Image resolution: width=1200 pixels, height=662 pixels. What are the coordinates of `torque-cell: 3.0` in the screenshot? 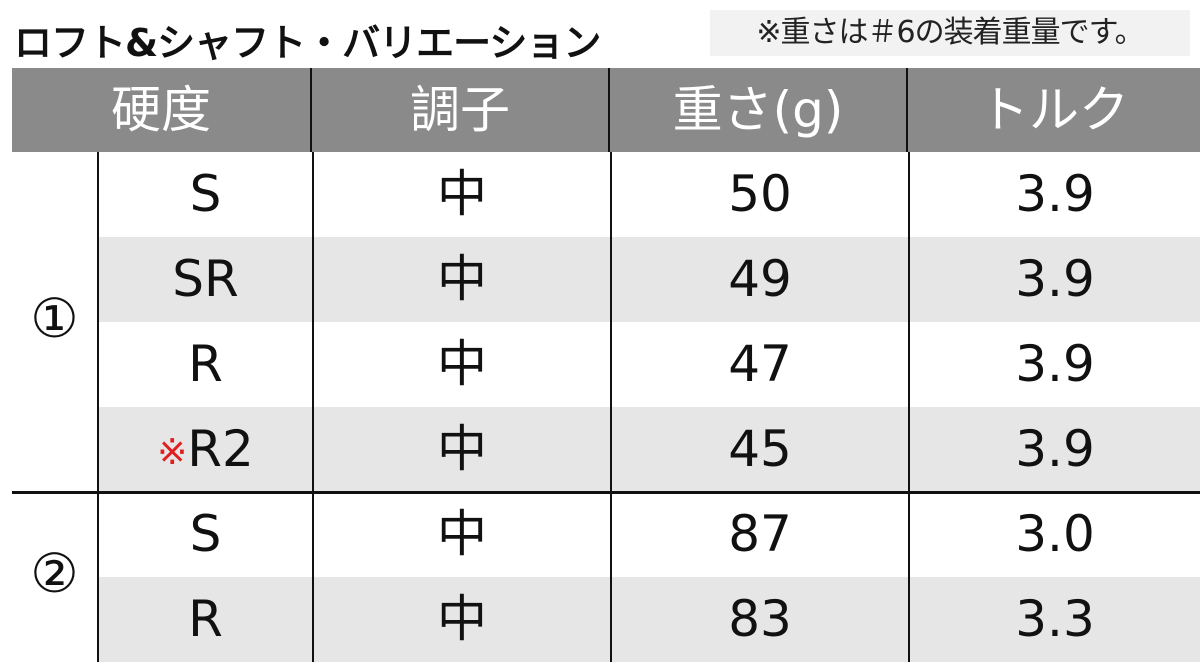 It's located at (1054, 534).